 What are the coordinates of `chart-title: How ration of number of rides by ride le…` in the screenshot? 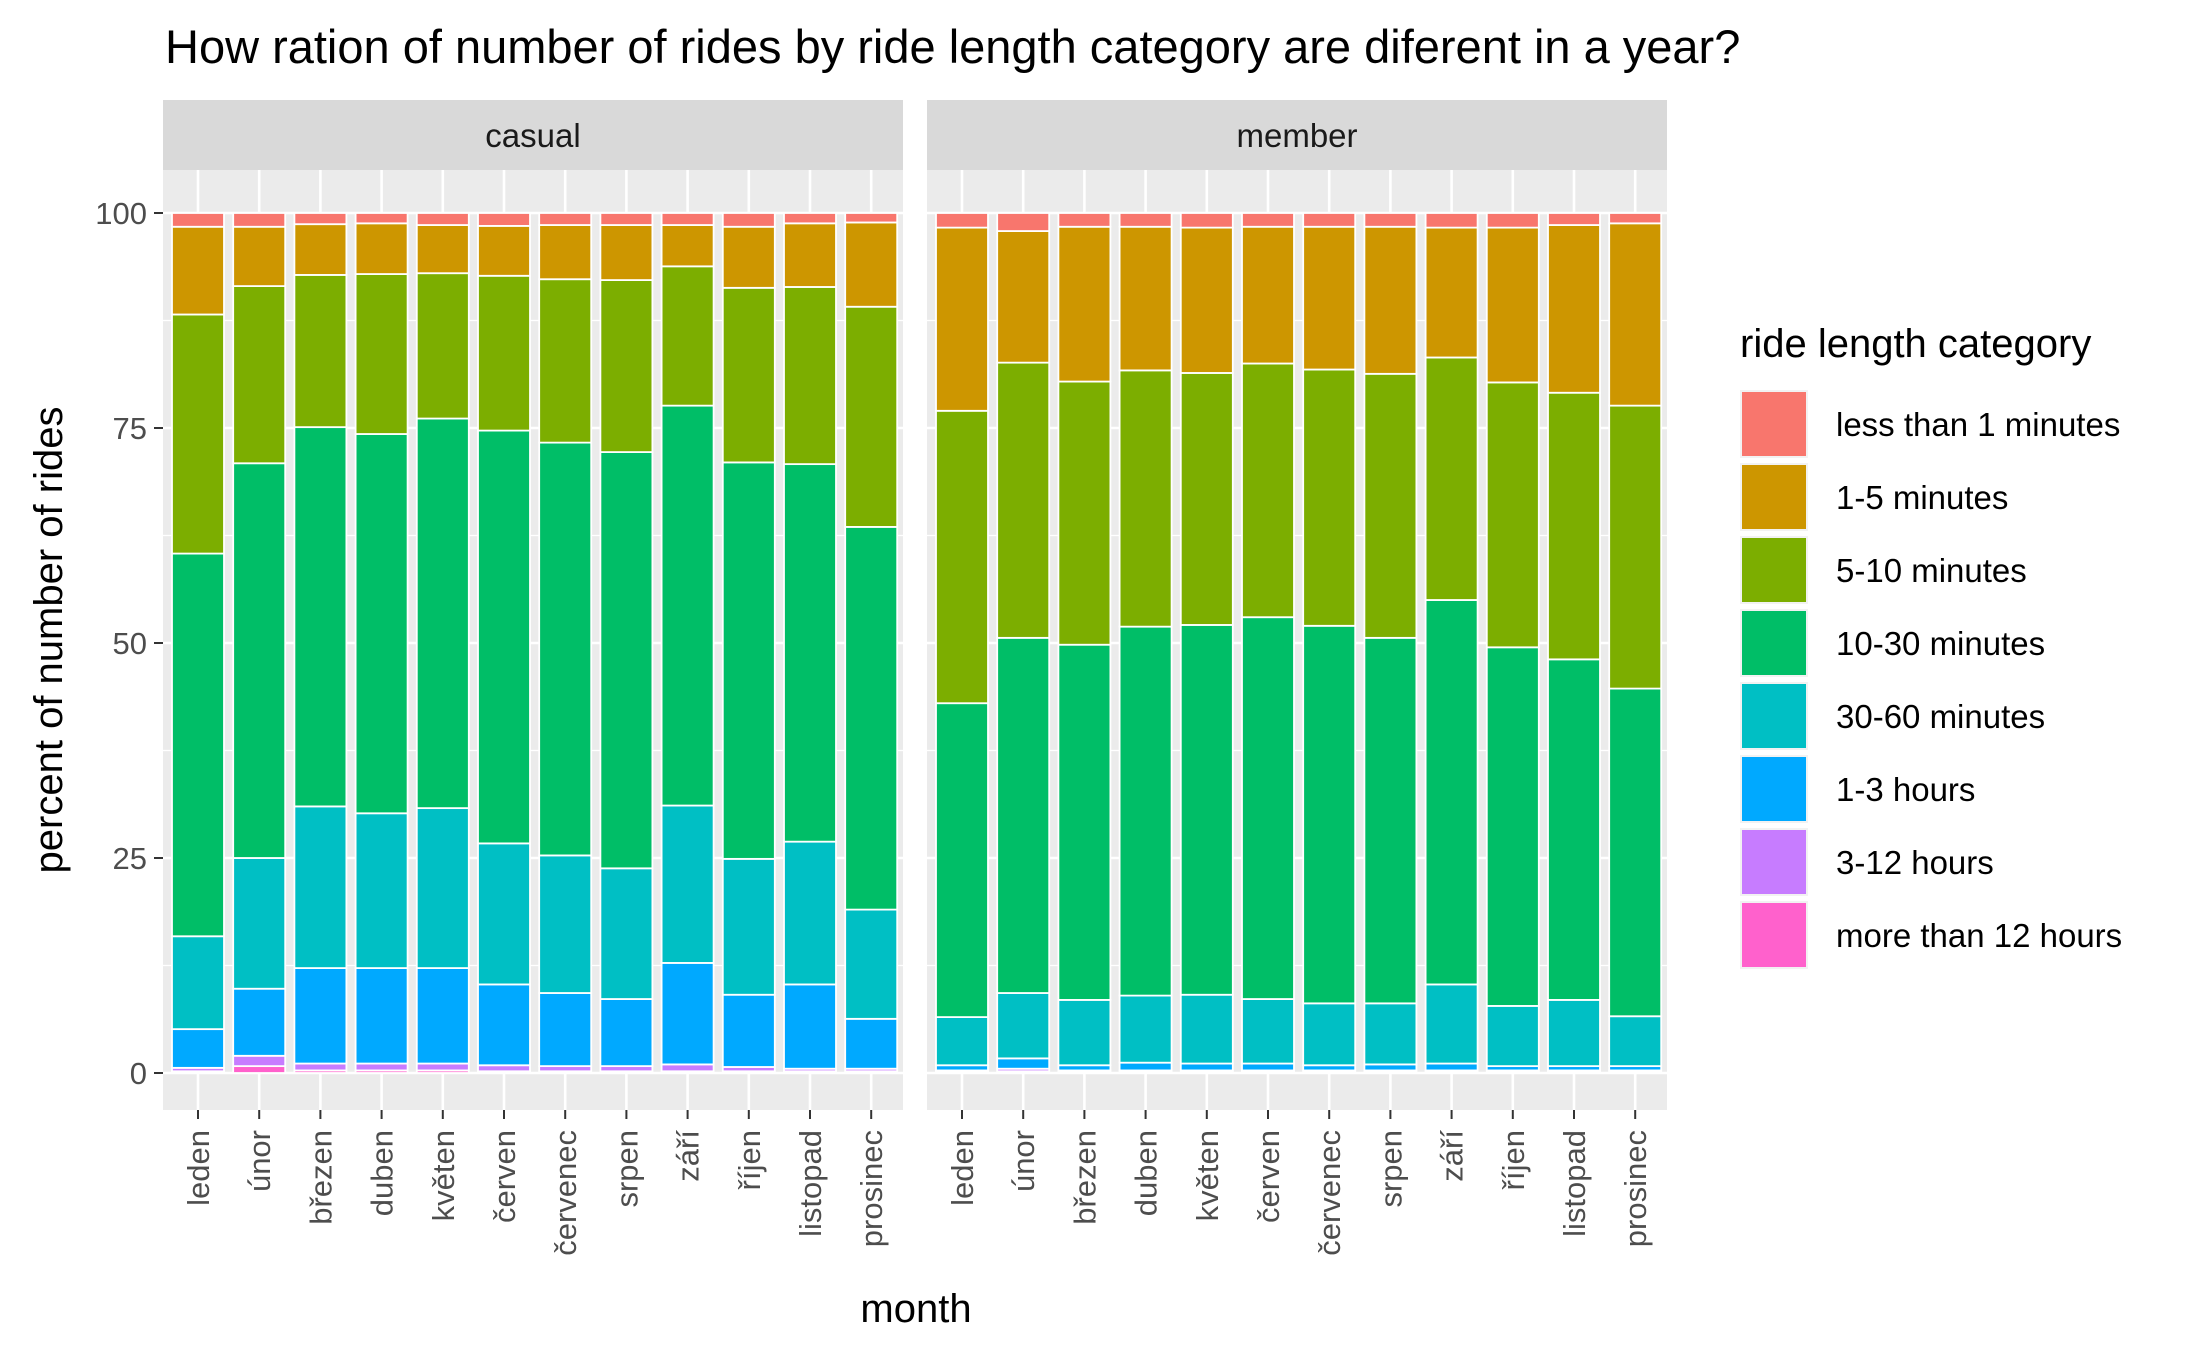 It's located at (952, 46).